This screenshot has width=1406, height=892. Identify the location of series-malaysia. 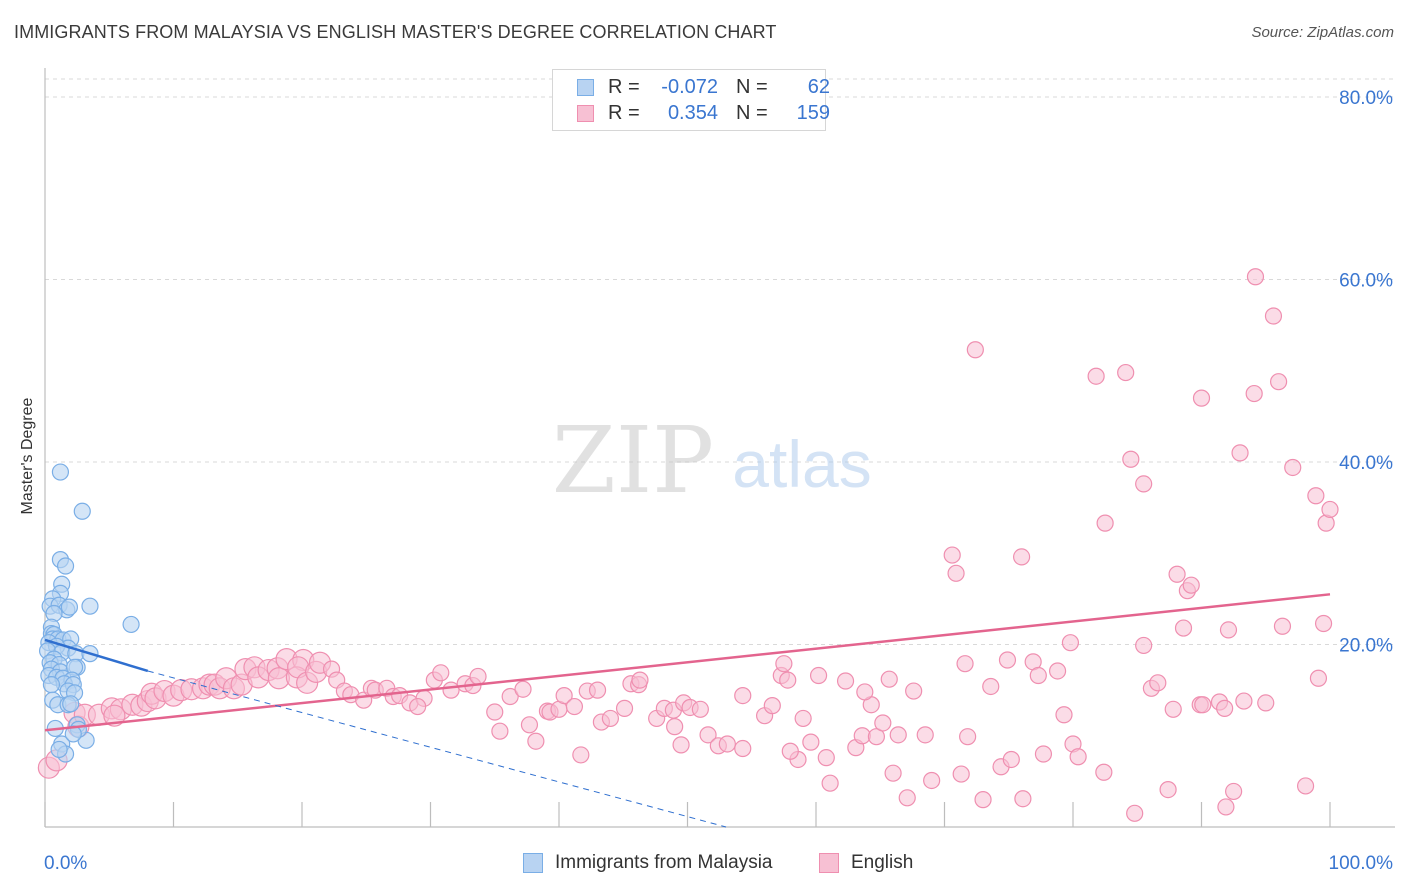
(89, 613).